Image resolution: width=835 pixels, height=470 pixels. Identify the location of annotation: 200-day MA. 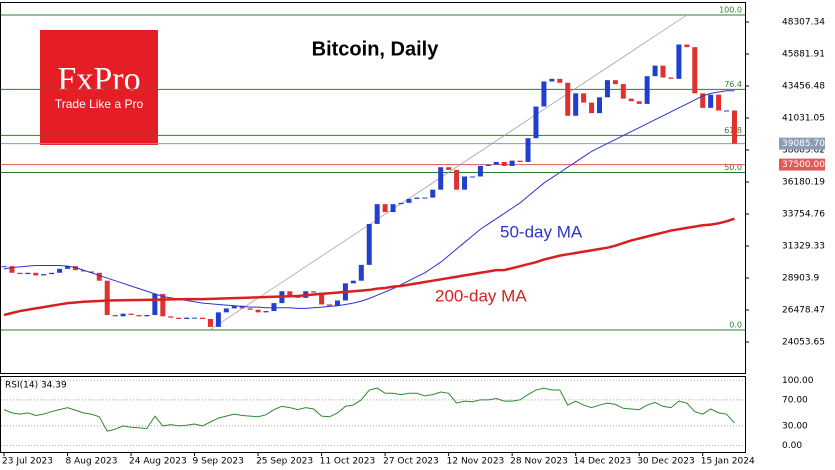
(481, 295).